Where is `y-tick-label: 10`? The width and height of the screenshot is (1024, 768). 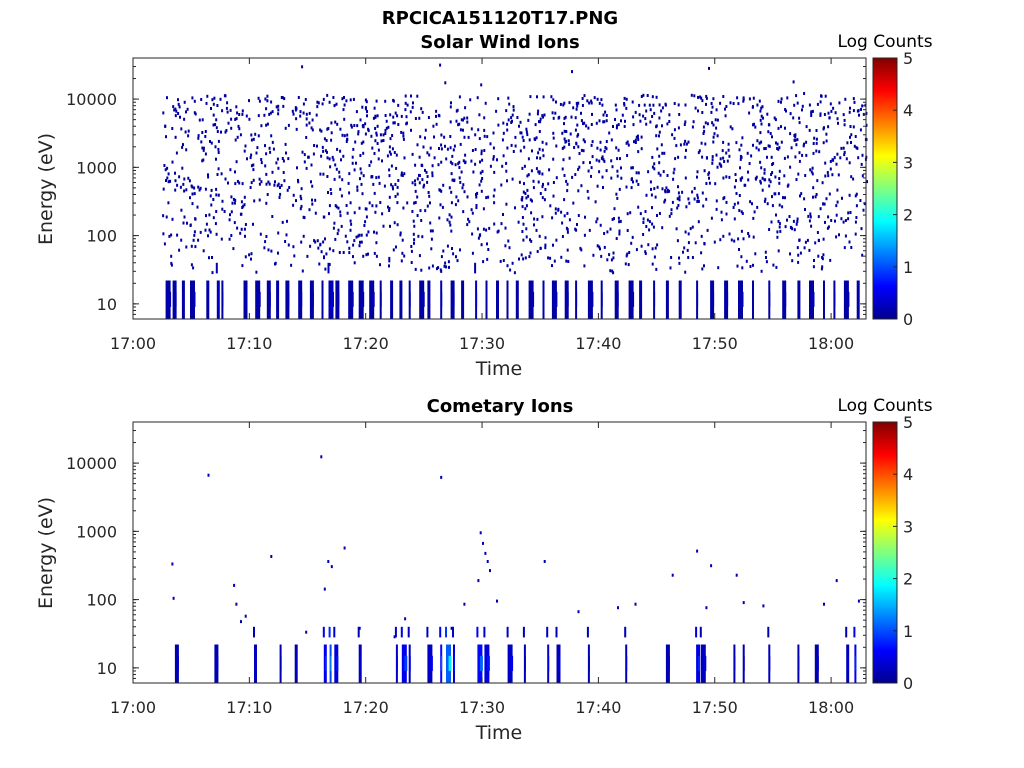
y-tick-label: 10 is located at coordinates (107, 668).